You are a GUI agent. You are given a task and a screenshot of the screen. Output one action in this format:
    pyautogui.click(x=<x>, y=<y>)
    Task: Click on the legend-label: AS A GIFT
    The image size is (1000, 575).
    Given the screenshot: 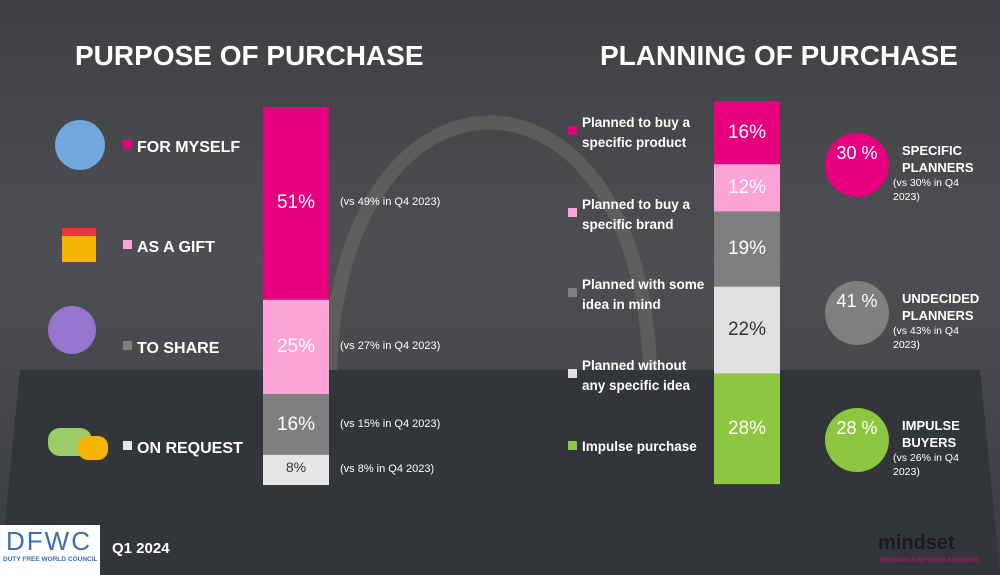 What is the action you would take?
    pyautogui.click(x=176, y=247)
    